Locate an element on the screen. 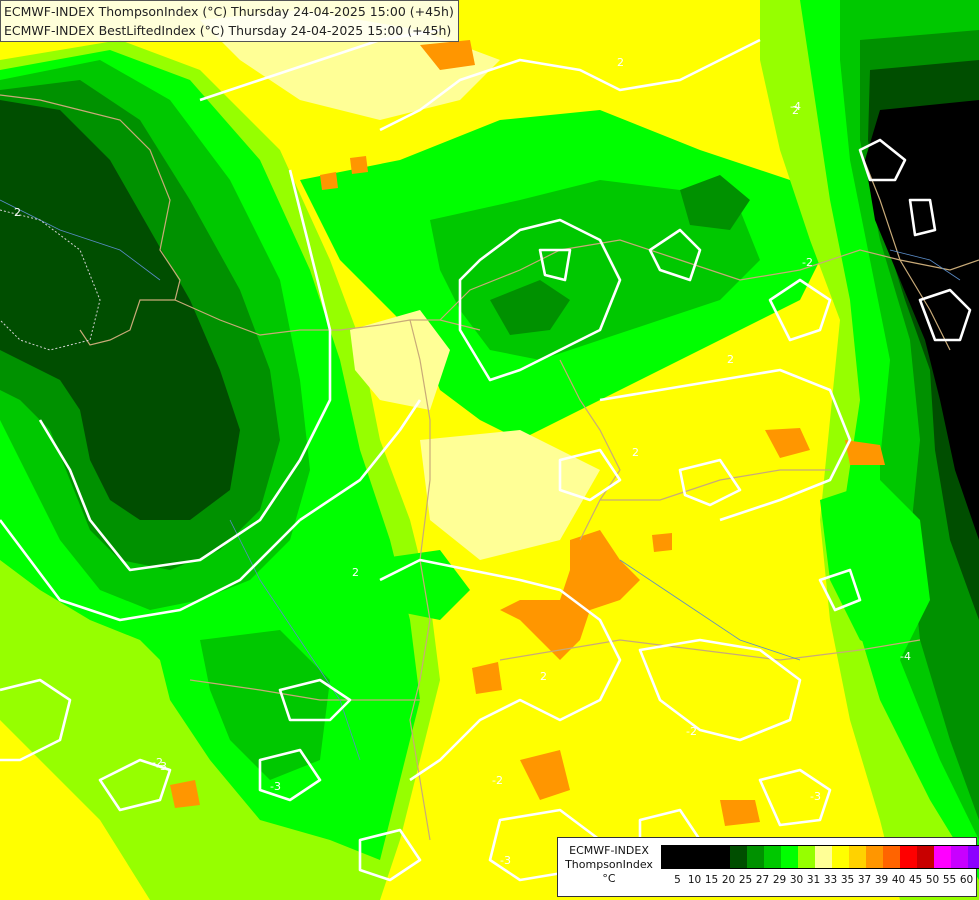 Image resolution: width=979 pixels, height=900 pixels. field-orange-north is located at coordinates (447, 55).